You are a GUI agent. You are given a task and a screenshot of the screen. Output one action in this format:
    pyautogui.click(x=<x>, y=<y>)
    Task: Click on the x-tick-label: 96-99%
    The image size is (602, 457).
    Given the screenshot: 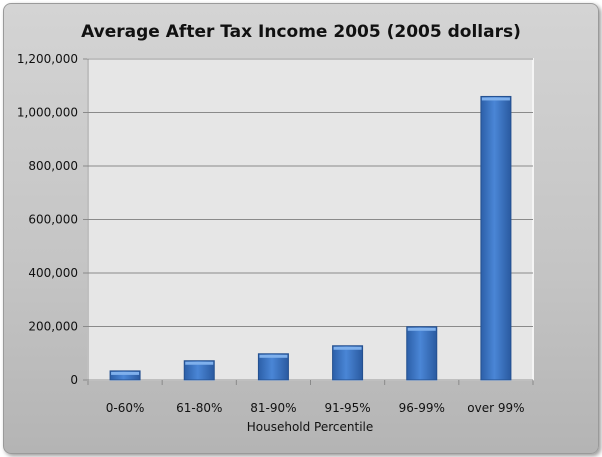 What is the action you would take?
    pyautogui.click(x=422, y=408)
    